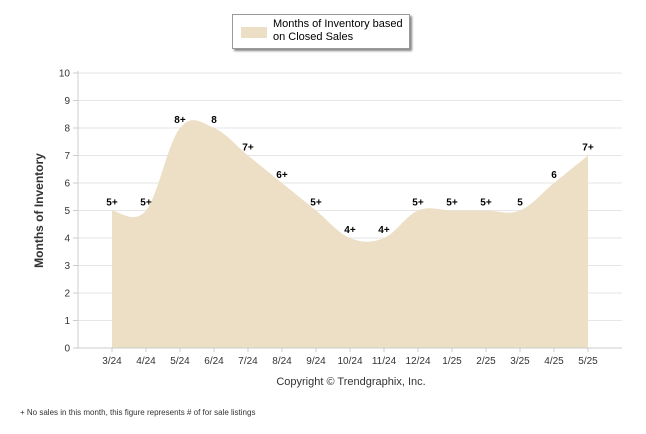  I want to click on x-tick-label: 9/24, so click(316, 361).